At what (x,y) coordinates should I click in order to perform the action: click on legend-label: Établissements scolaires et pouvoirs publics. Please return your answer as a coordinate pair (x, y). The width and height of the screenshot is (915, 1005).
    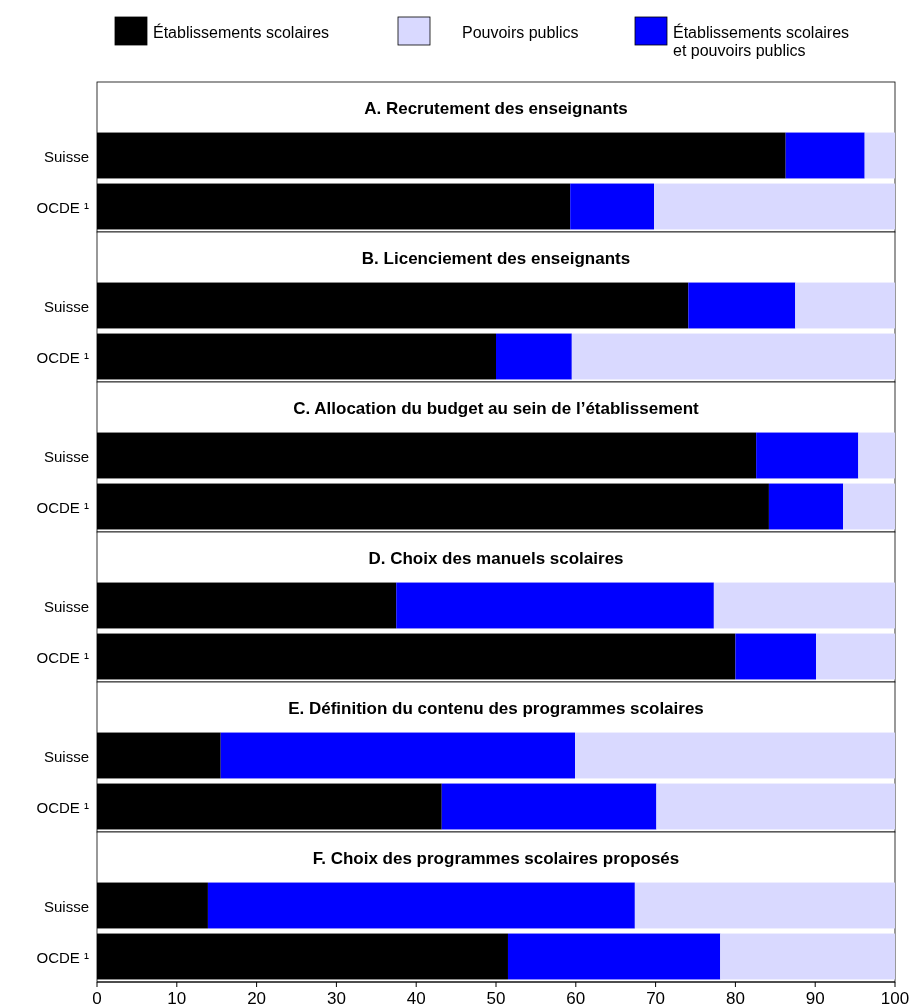
    Looking at the image, I should click on (761, 41).